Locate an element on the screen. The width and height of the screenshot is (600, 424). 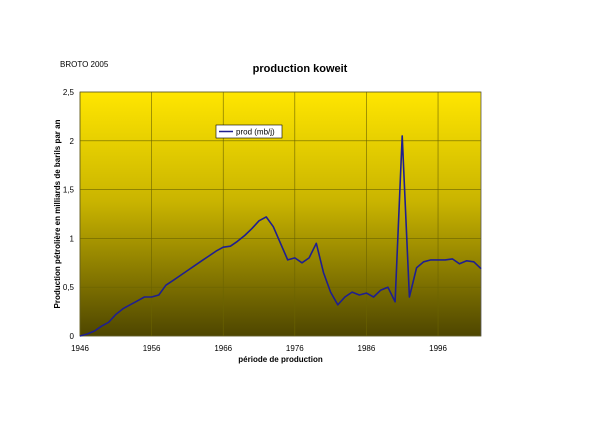
x-tick-label: 1946 is located at coordinates (80, 348).